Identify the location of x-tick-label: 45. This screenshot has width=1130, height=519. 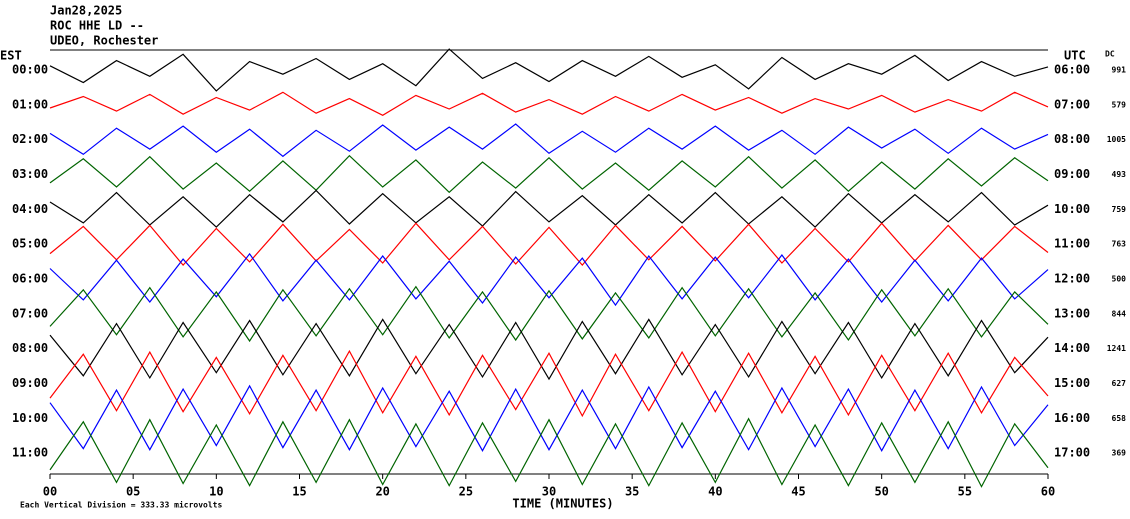
(798, 492).